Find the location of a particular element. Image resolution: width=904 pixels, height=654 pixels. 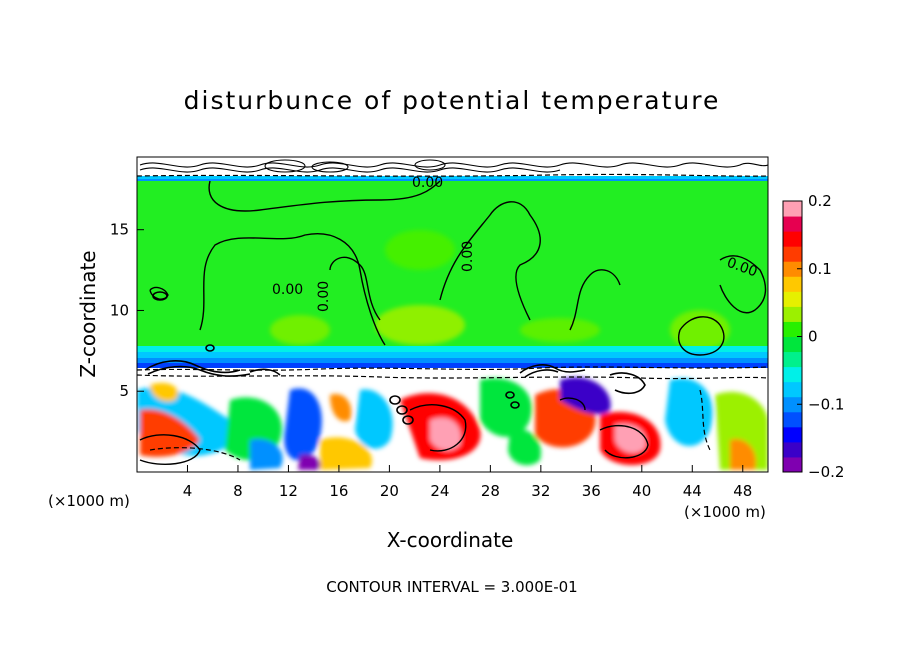

colorbar-tick-label: 0.1 is located at coordinates (820, 269).